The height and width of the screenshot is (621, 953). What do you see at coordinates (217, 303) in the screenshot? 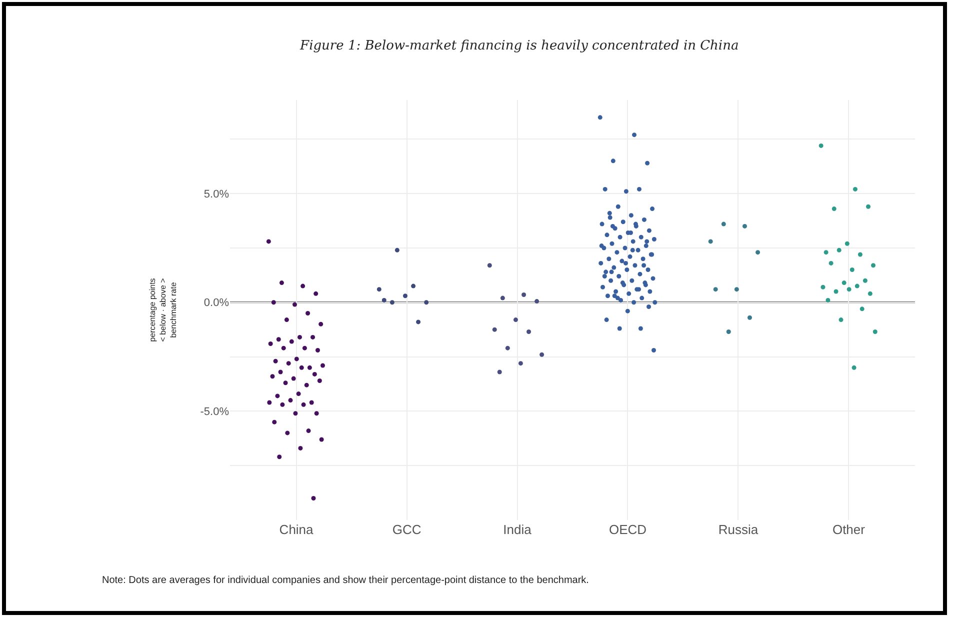
I see `y-tick-label: 0.0%` at bounding box center [217, 303].